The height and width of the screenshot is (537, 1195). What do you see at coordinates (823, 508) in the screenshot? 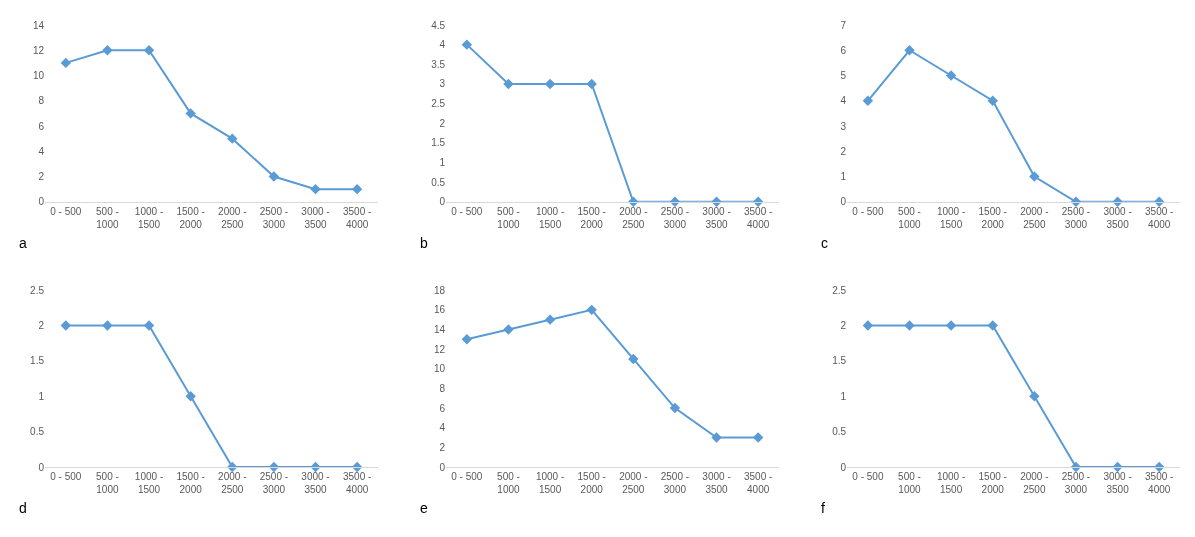
I see `text: f` at bounding box center [823, 508].